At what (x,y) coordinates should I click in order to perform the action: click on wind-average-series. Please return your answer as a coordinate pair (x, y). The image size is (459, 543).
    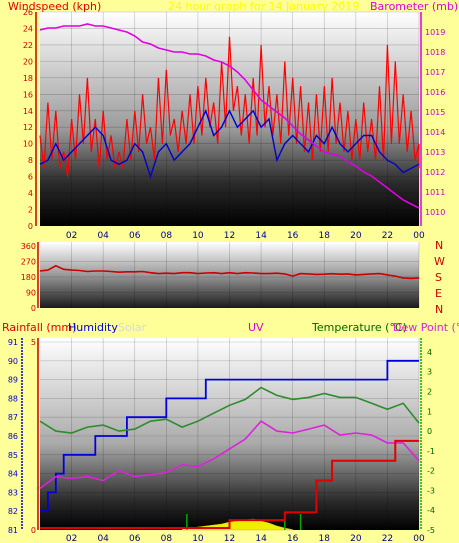
    Looking at the image, I should click on (229, 143).